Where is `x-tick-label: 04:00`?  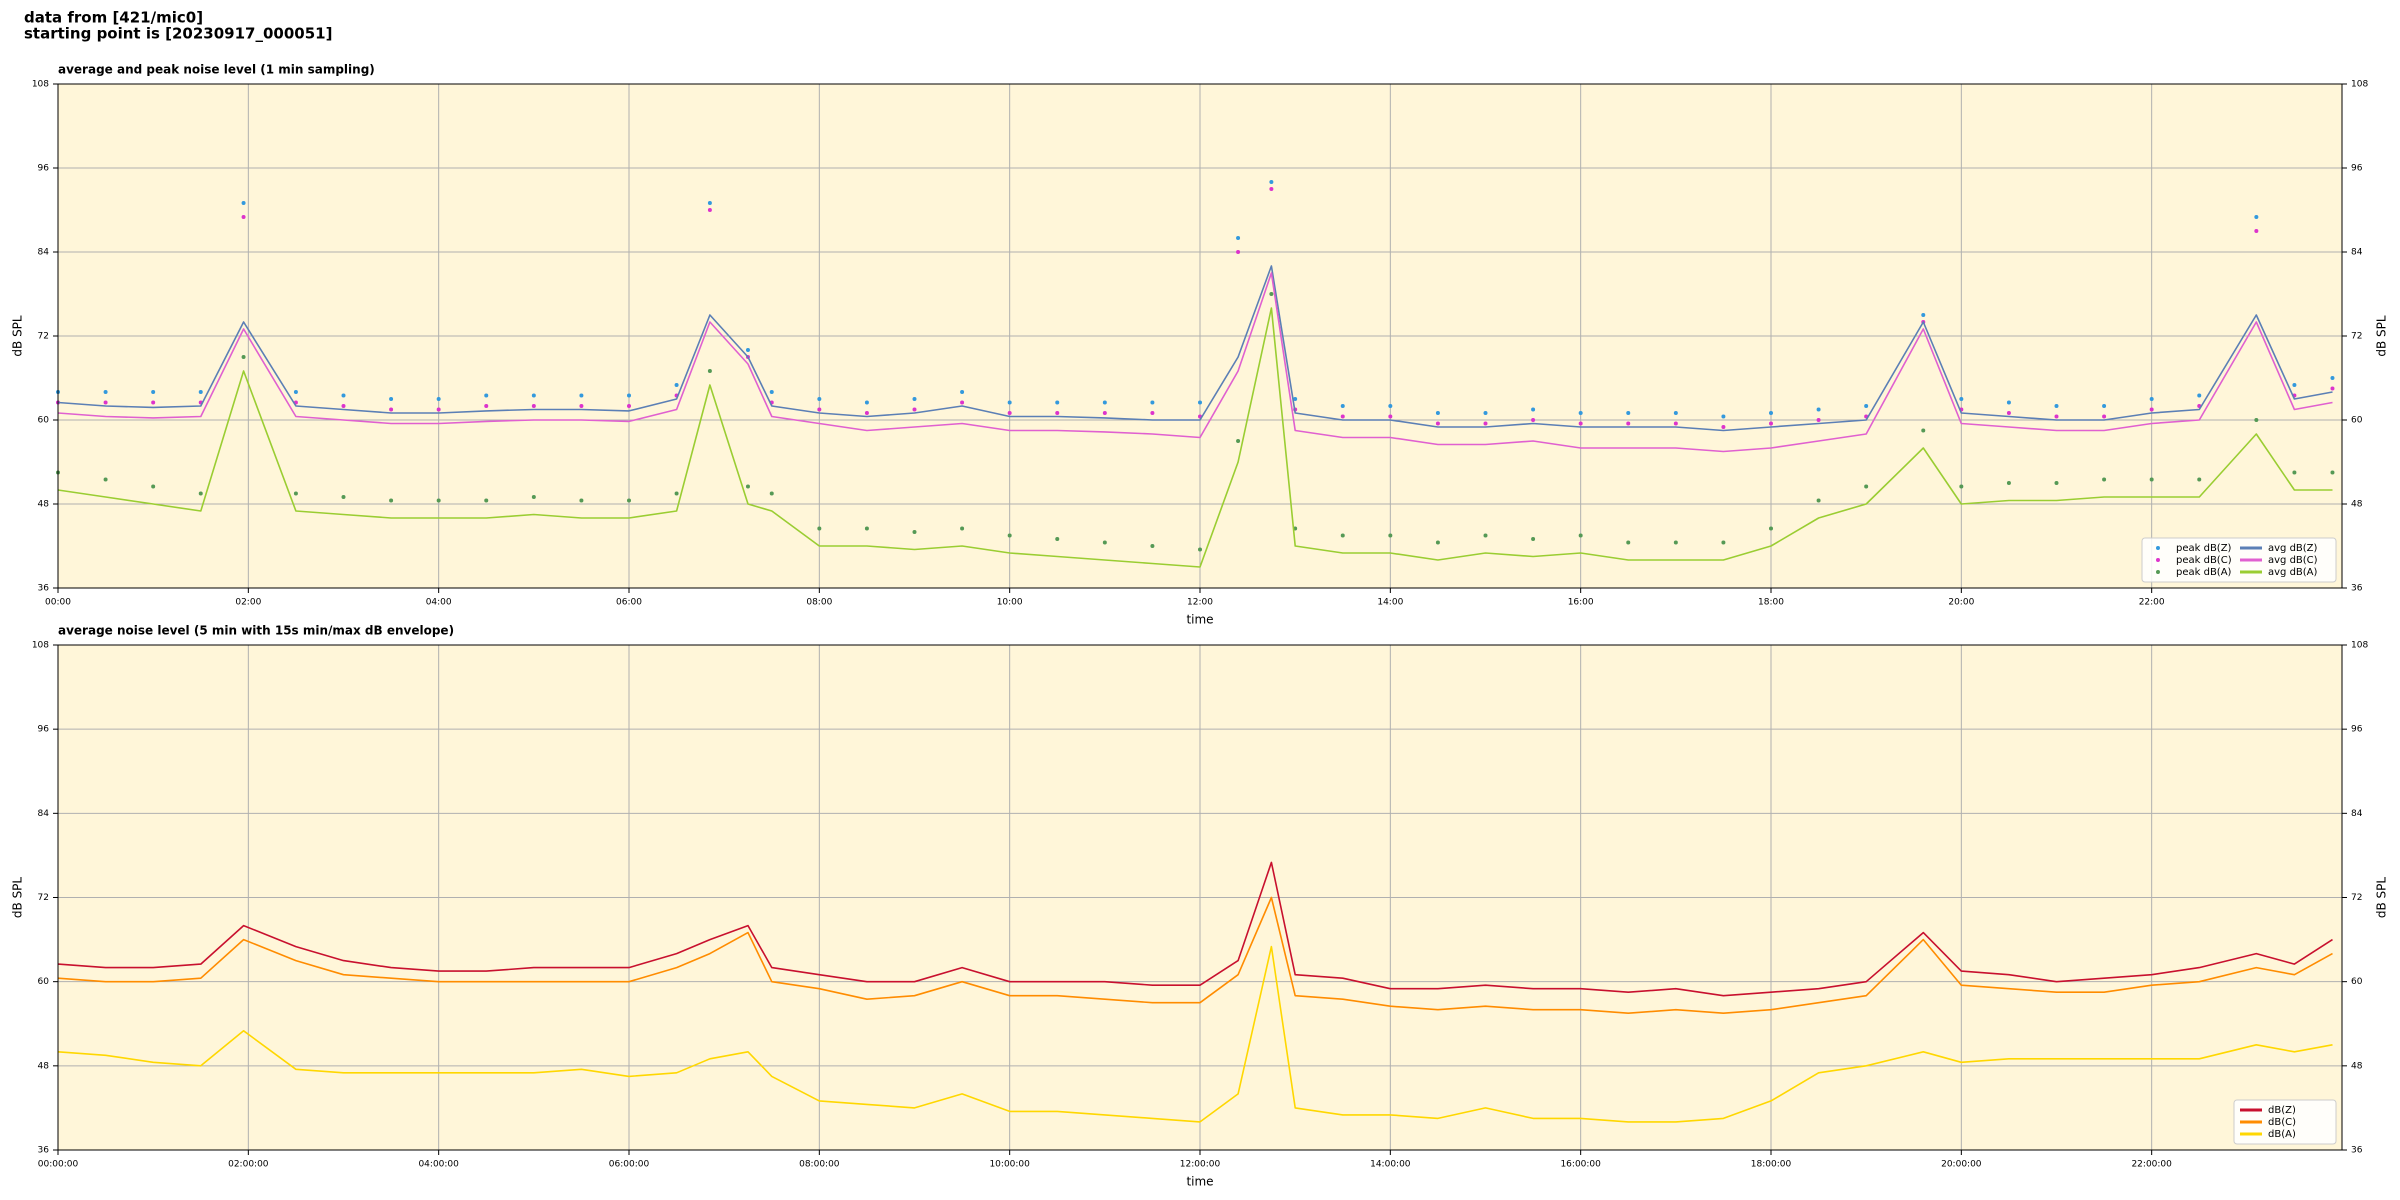
x-tick-label: 04:00 is located at coordinates (439, 603).